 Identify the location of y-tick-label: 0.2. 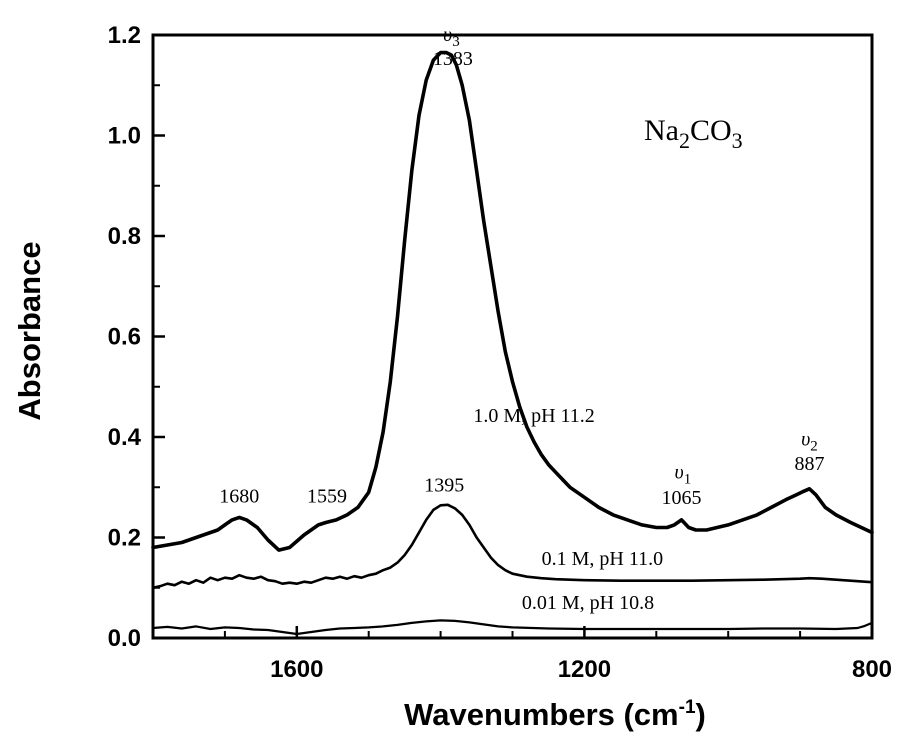
(124, 538).